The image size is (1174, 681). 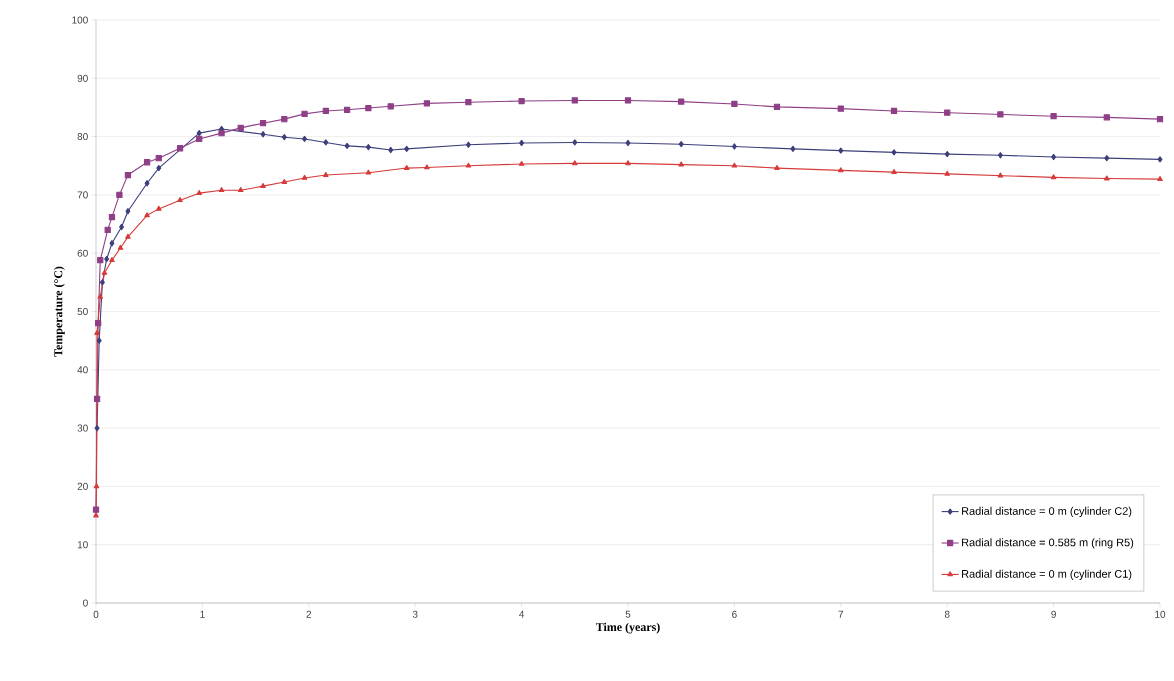 What do you see at coordinates (628, 614) in the screenshot?
I see `x-tick-label: 5` at bounding box center [628, 614].